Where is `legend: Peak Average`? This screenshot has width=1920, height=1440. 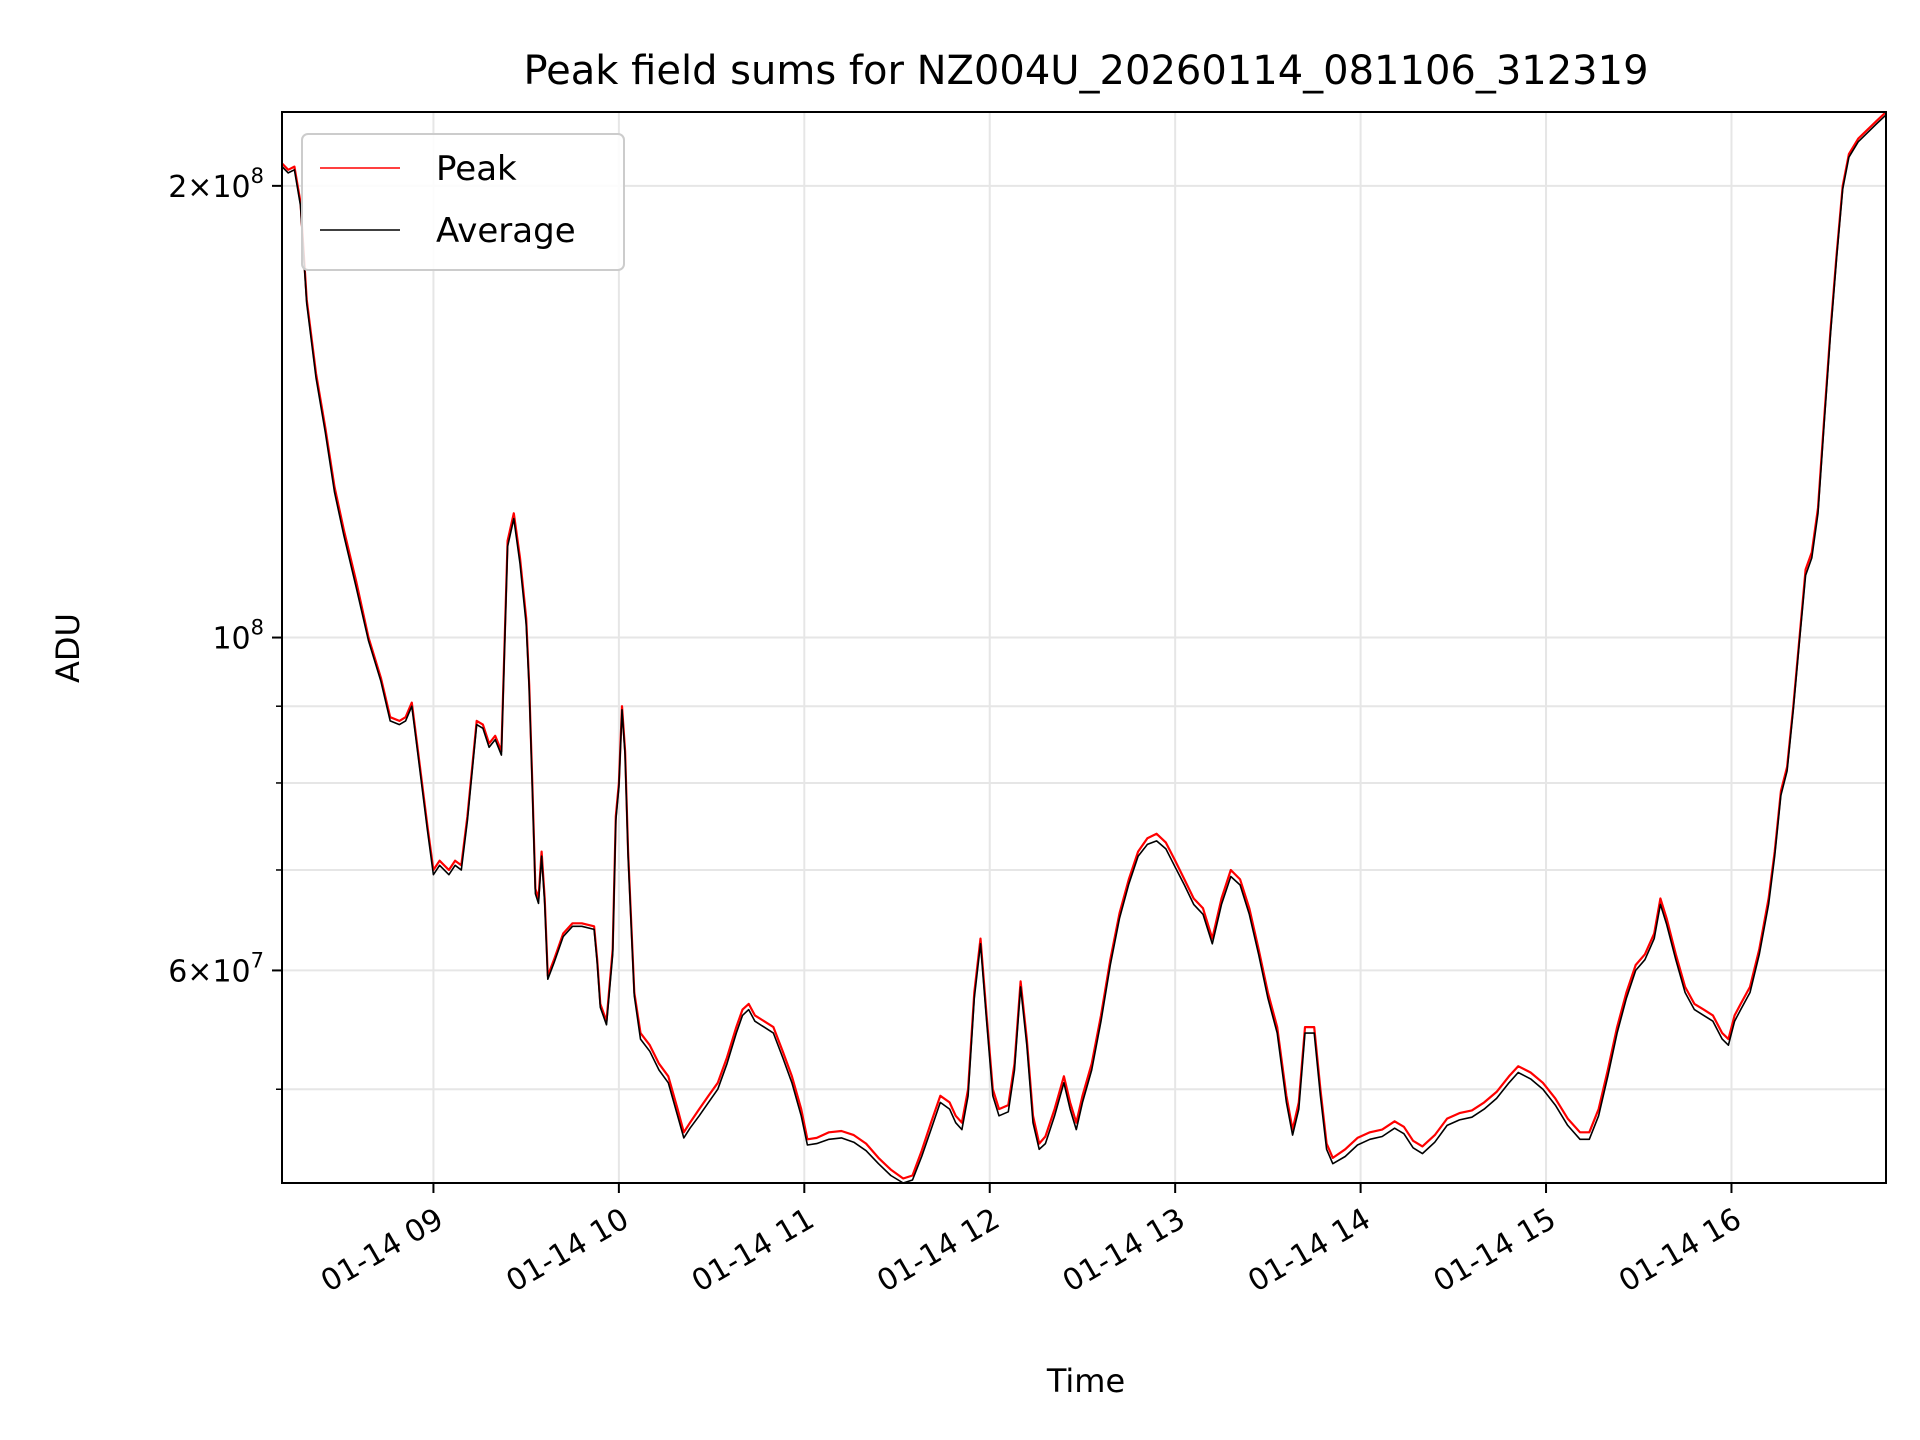 legend: Peak Average is located at coordinates (463, 202).